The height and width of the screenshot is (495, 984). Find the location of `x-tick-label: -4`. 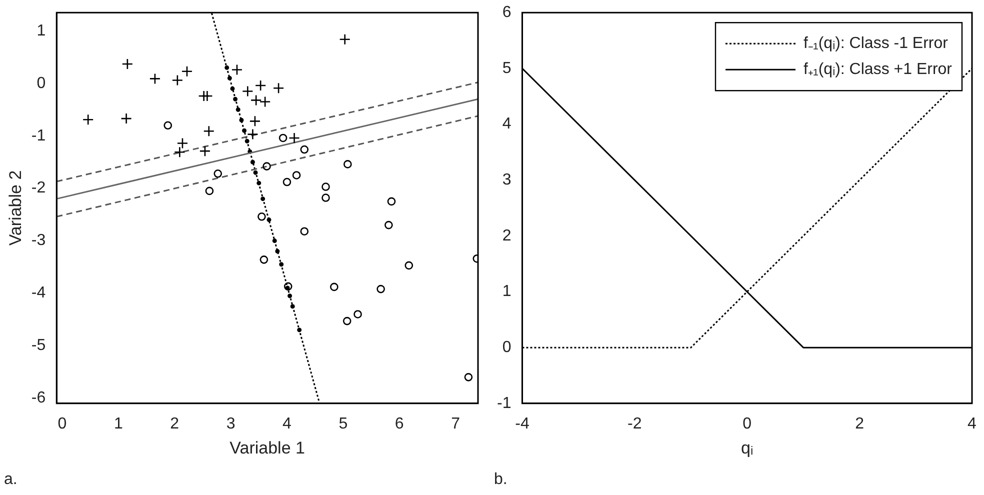

x-tick-label: -4 is located at coordinates (522, 423).